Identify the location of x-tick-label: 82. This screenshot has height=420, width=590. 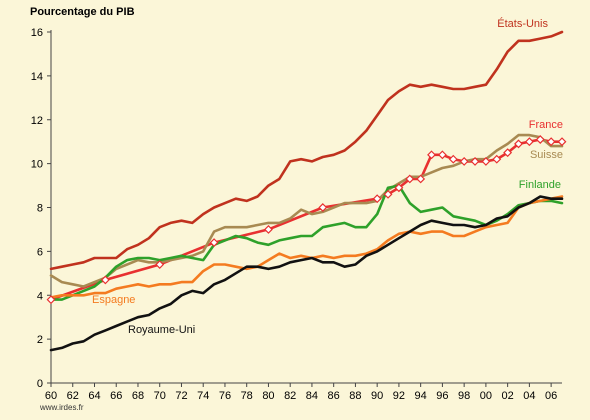
(290, 396).